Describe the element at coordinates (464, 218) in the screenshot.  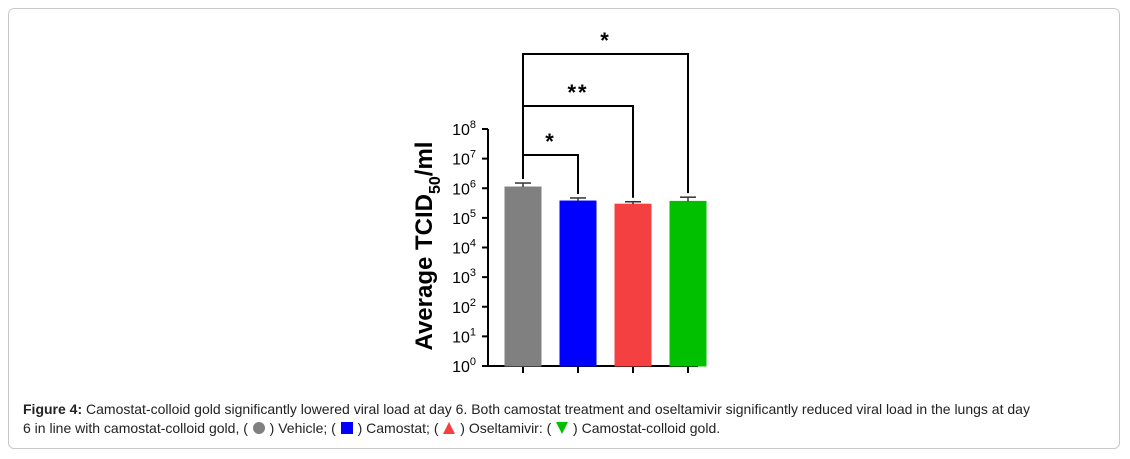
I see `y-tick-label: 10⁵` at that location.